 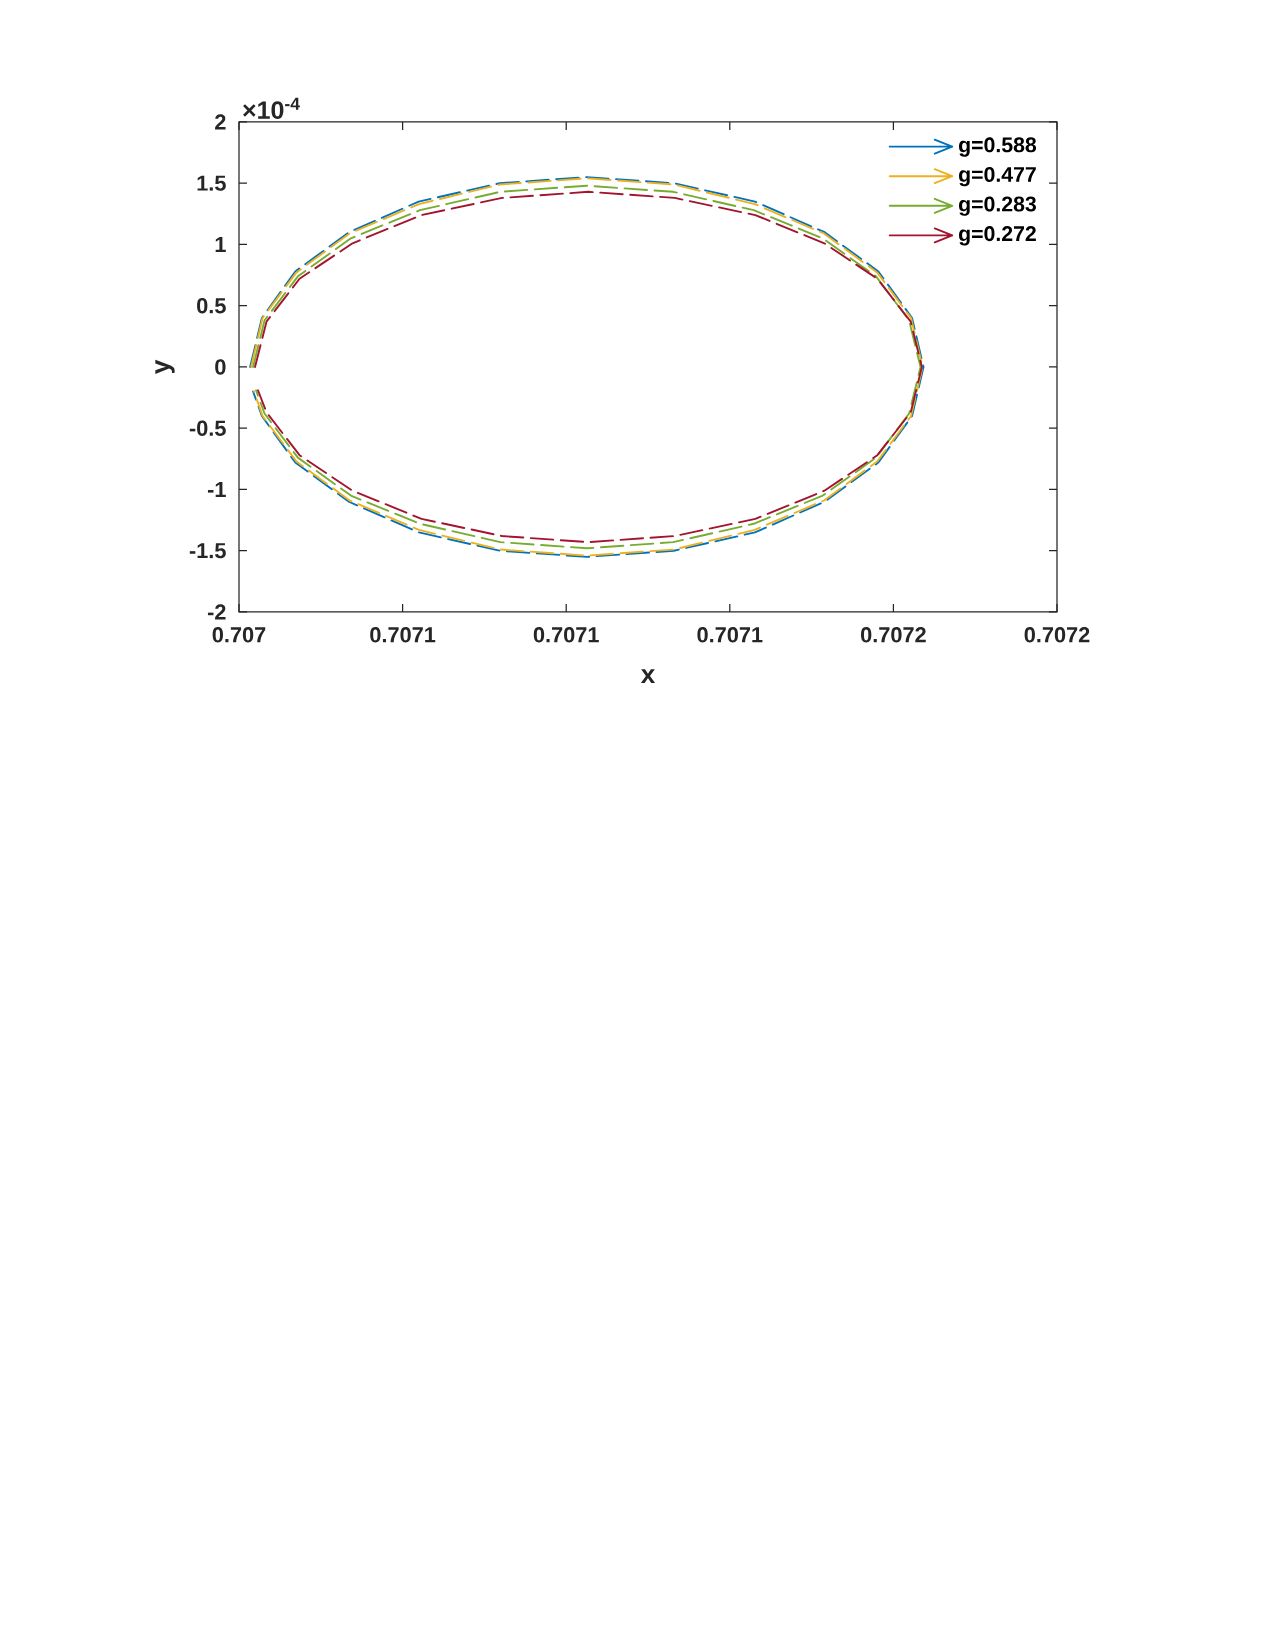 What do you see at coordinates (997, 206) in the screenshot?
I see `legend-label: g=0.283` at bounding box center [997, 206].